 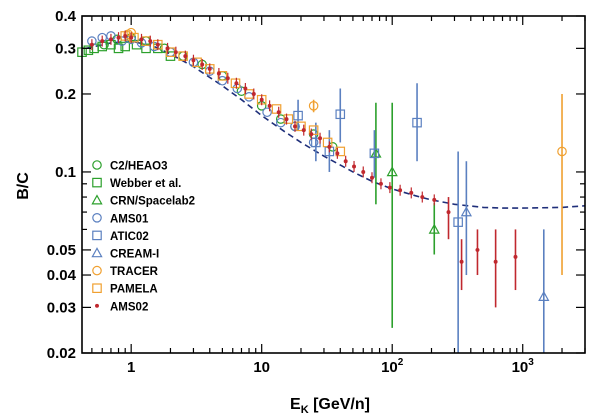 I want to click on y-tick-label: 0.3, so click(x=65, y=48).